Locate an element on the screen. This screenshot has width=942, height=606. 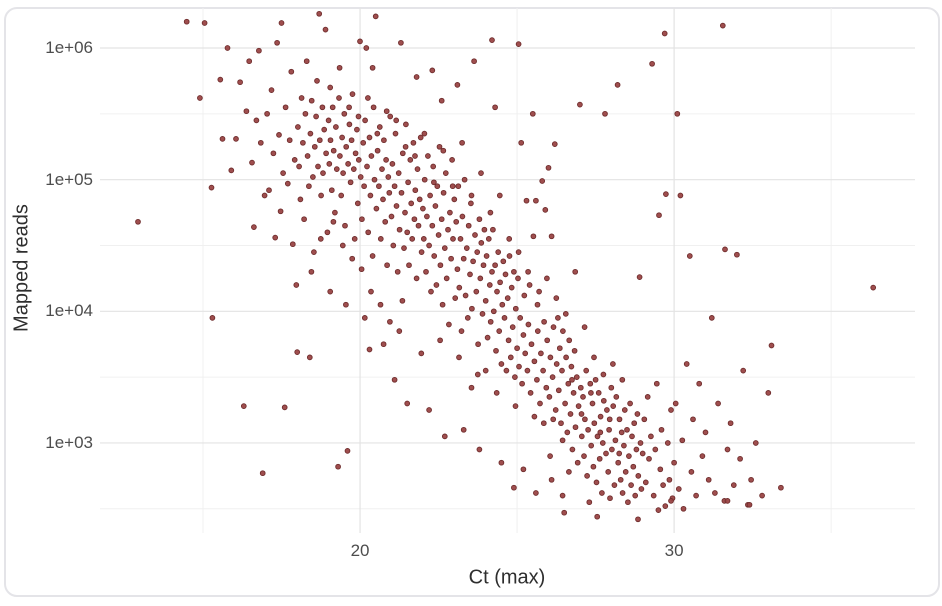
y-tick-label: 1e+03 is located at coordinates (69, 442).